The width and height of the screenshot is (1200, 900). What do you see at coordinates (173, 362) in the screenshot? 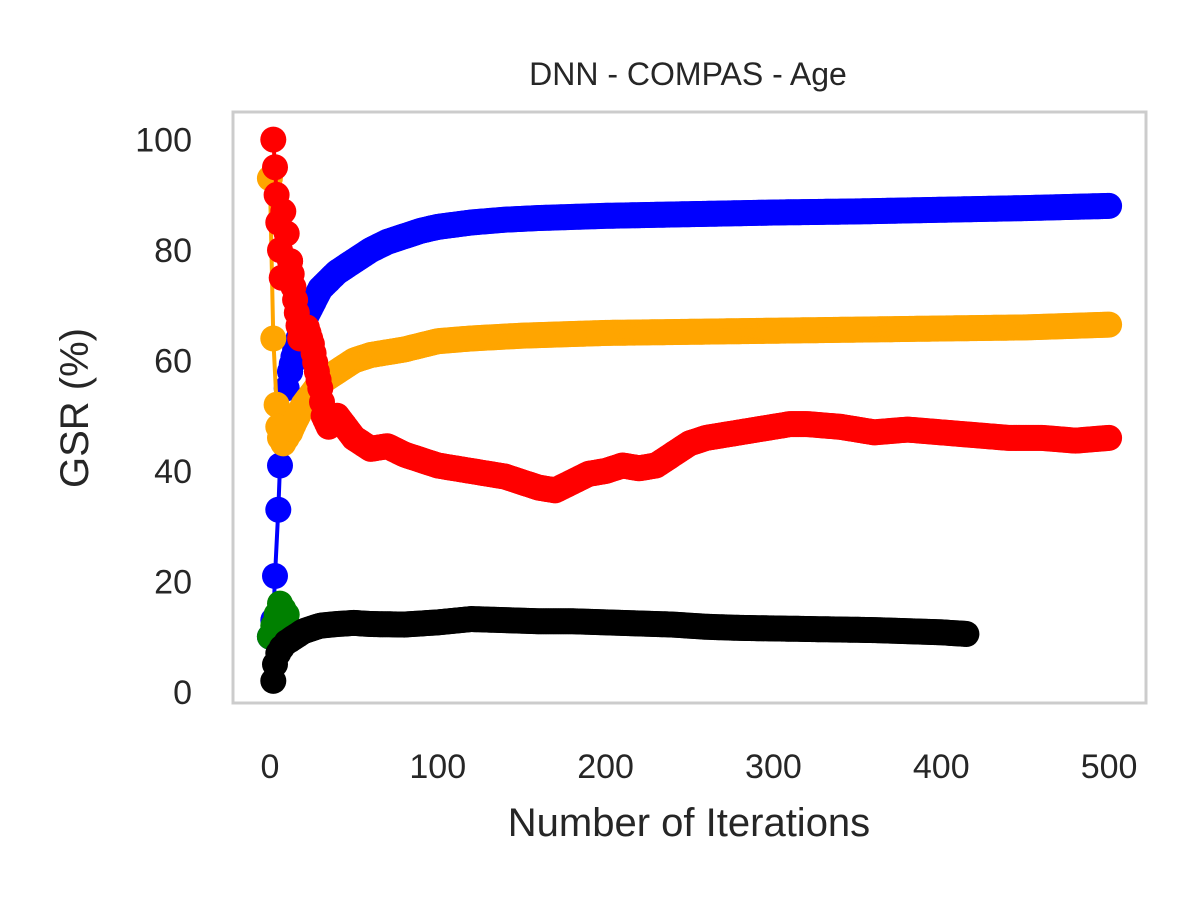
I see `y-tick-label-3: 60` at bounding box center [173, 362].